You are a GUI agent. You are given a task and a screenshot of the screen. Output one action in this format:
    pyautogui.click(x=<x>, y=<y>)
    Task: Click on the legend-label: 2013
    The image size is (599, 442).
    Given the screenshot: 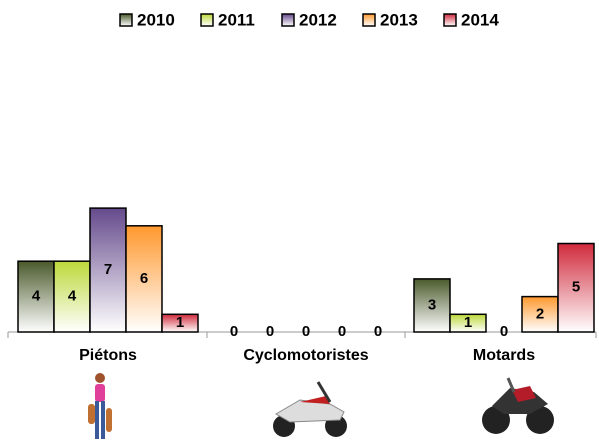 What is the action you would take?
    pyautogui.click(x=399, y=19)
    